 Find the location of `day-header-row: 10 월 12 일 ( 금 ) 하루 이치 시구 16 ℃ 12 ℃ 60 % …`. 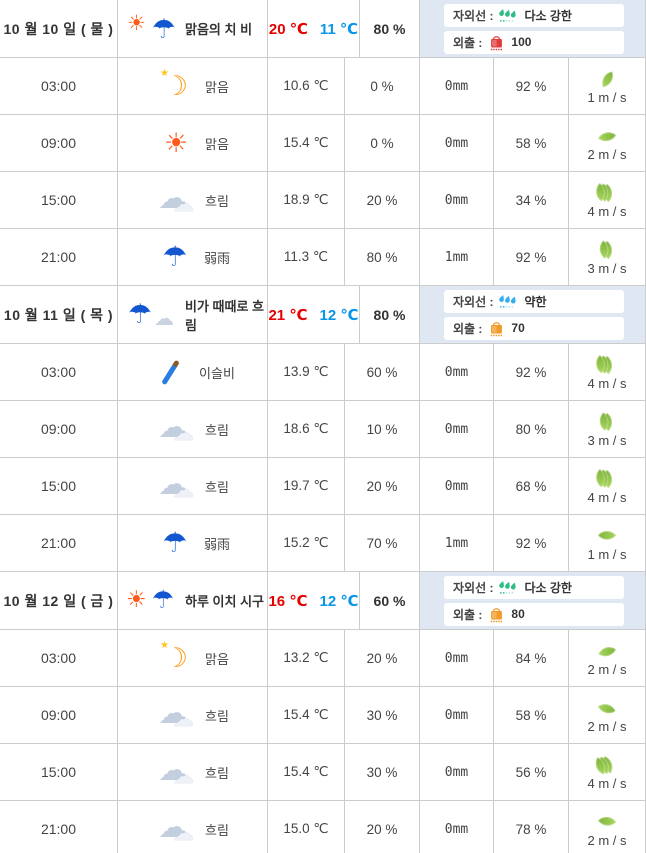

day-header-row: 10 월 12 일 ( 금 ) 하루 이치 시구 16 ℃ 12 ℃ 60 % … is located at coordinates (323, 601).